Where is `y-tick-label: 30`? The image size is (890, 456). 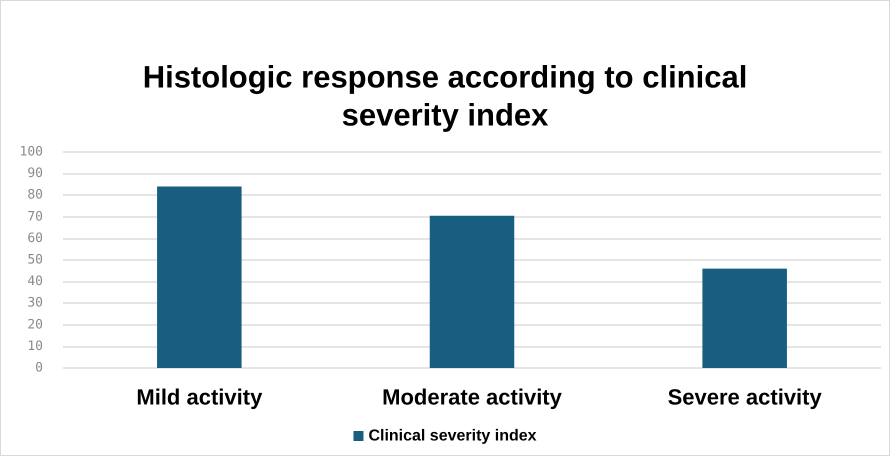 y-tick-label: 30 is located at coordinates (35, 303).